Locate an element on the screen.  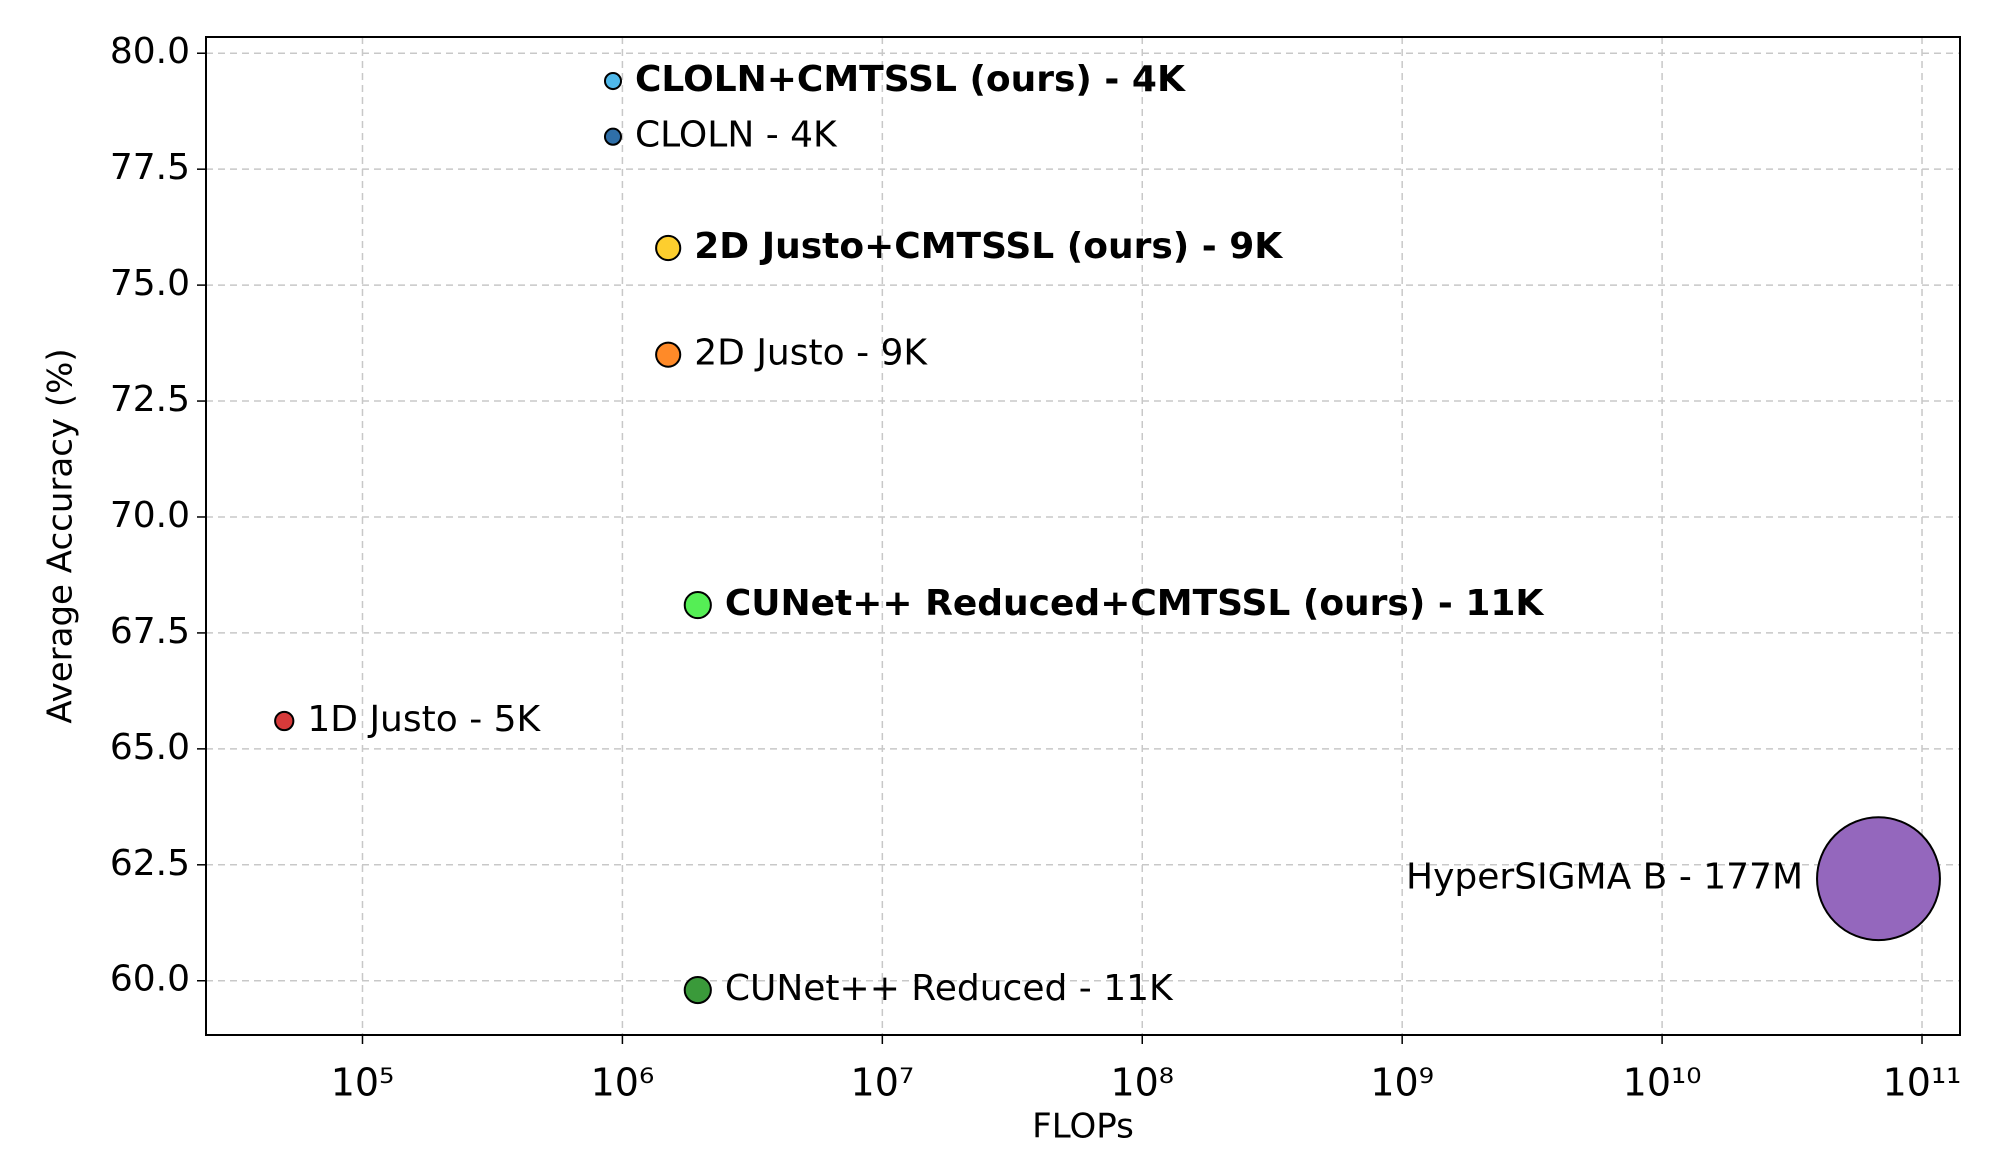
y-tick-label: 62.5 is located at coordinates (150, 863).